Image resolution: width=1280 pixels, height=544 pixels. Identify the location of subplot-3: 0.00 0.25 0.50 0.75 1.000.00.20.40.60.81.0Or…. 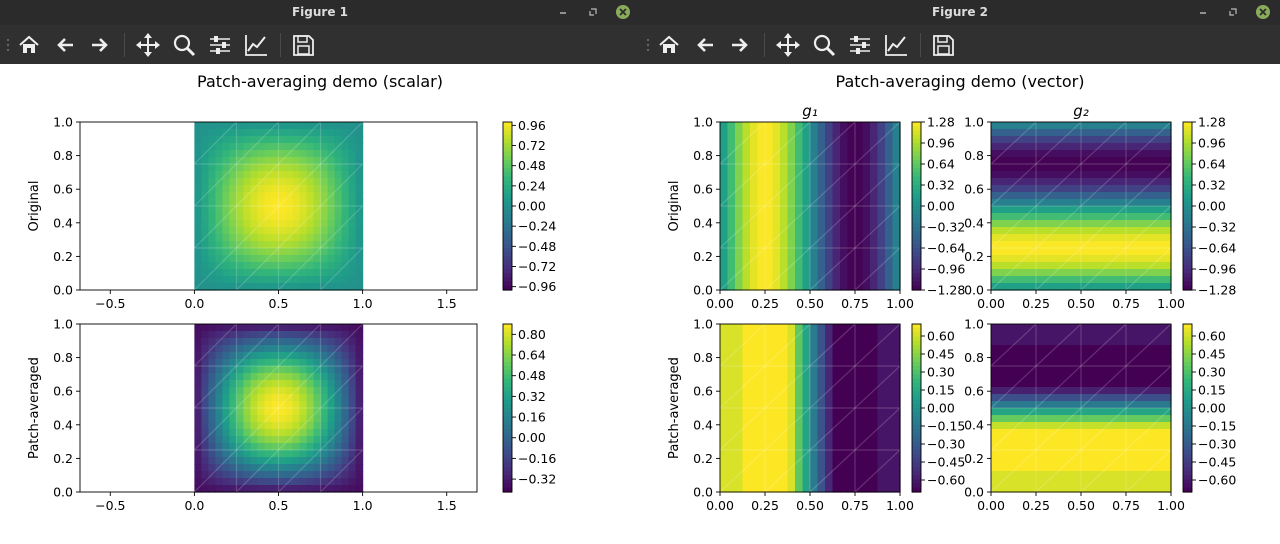
(816, 206).